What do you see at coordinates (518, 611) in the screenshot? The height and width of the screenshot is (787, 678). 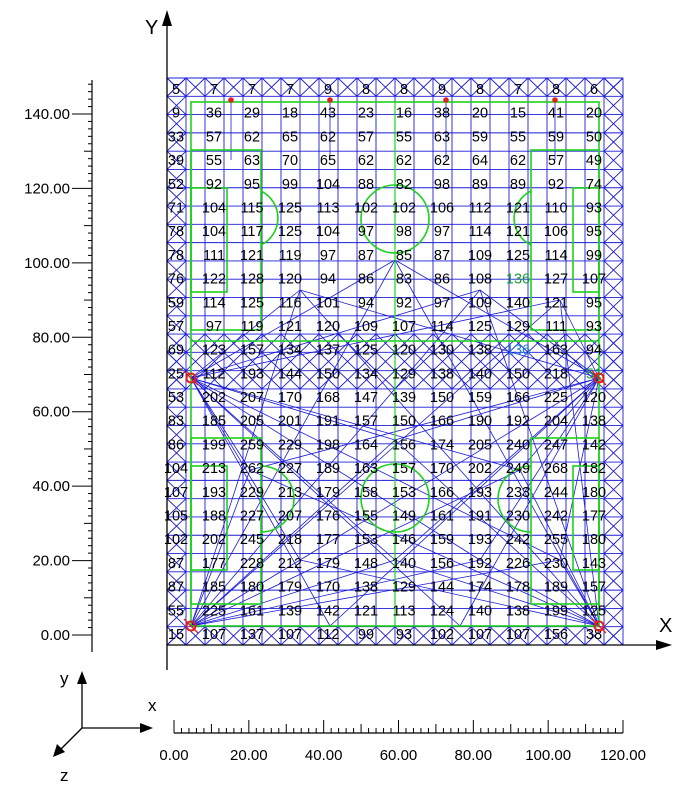 I see `stress-value: 138` at bounding box center [518, 611].